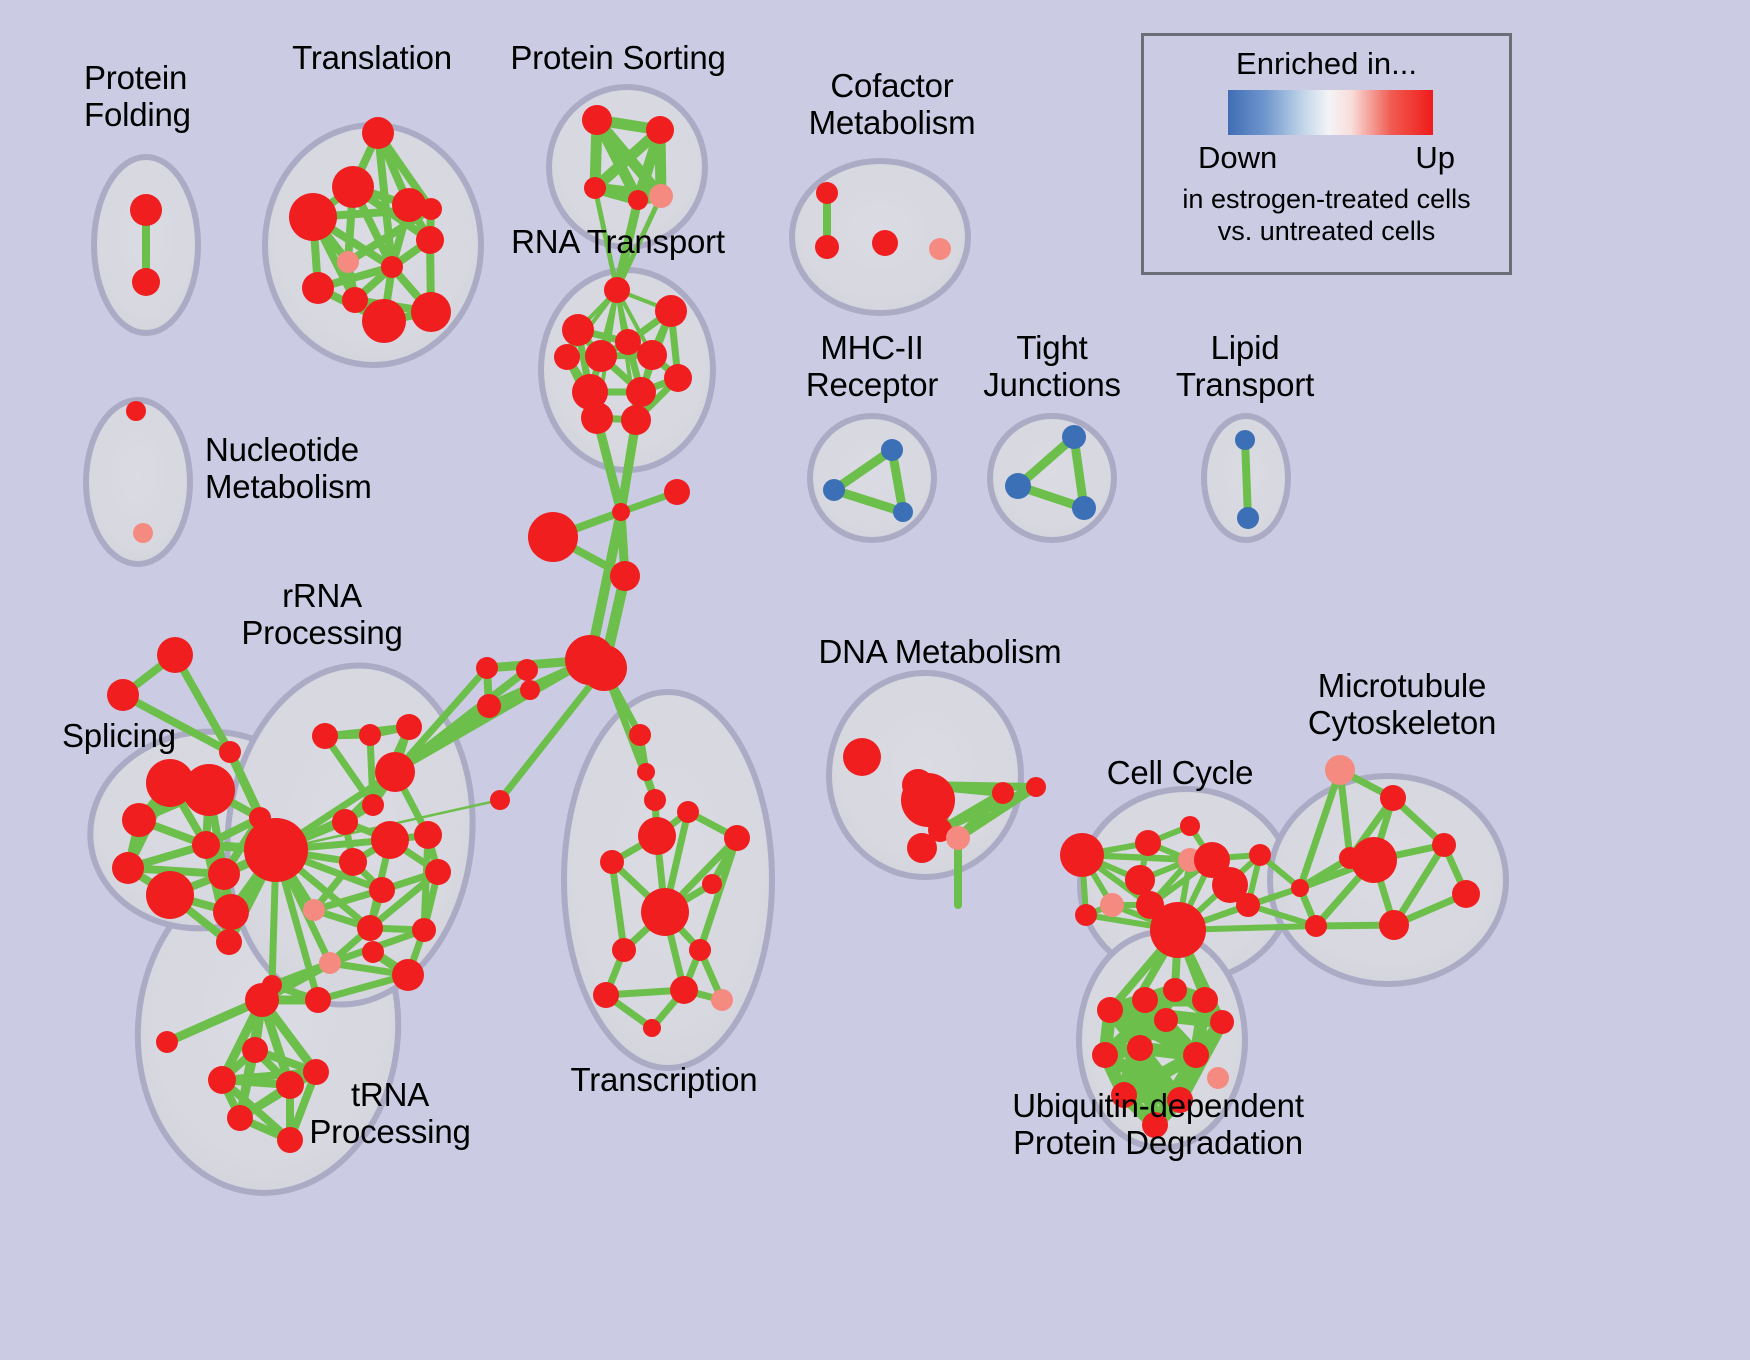 Image resolution: width=1750 pixels, height=1360 pixels. Describe the element at coordinates (1330, 112) in the screenshot. I see `legend-colorbar` at that location.